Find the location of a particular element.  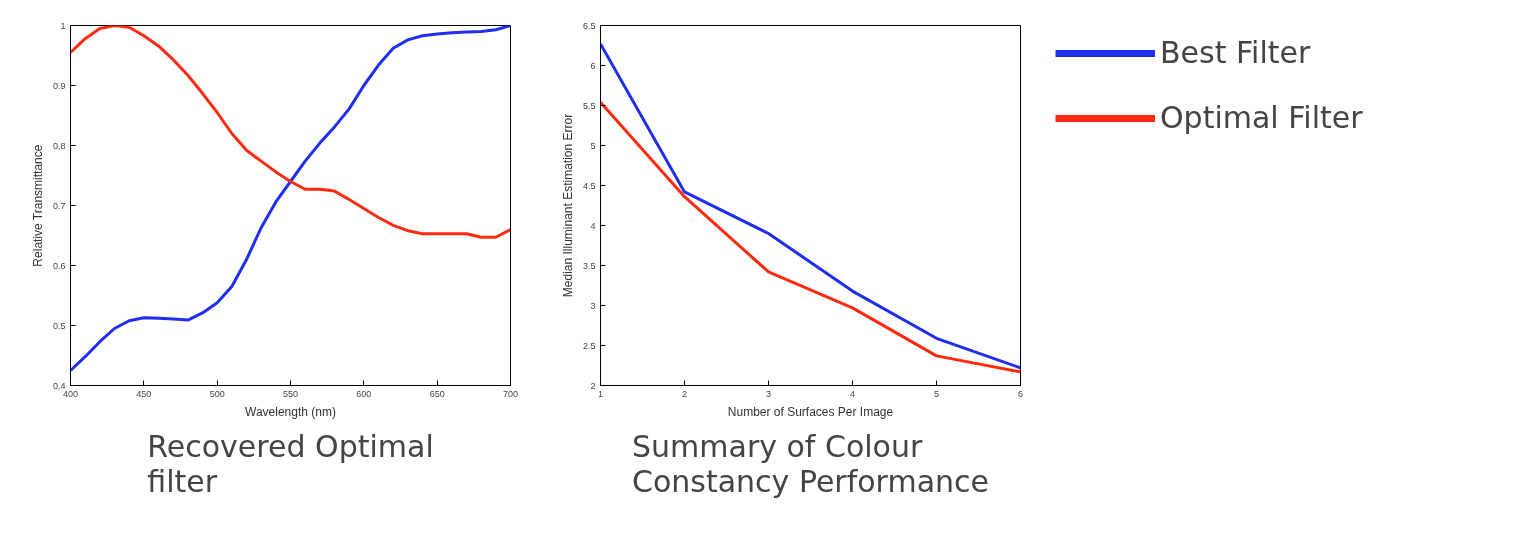

y-tick-label: 0.9 is located at coordinates (59, 85).